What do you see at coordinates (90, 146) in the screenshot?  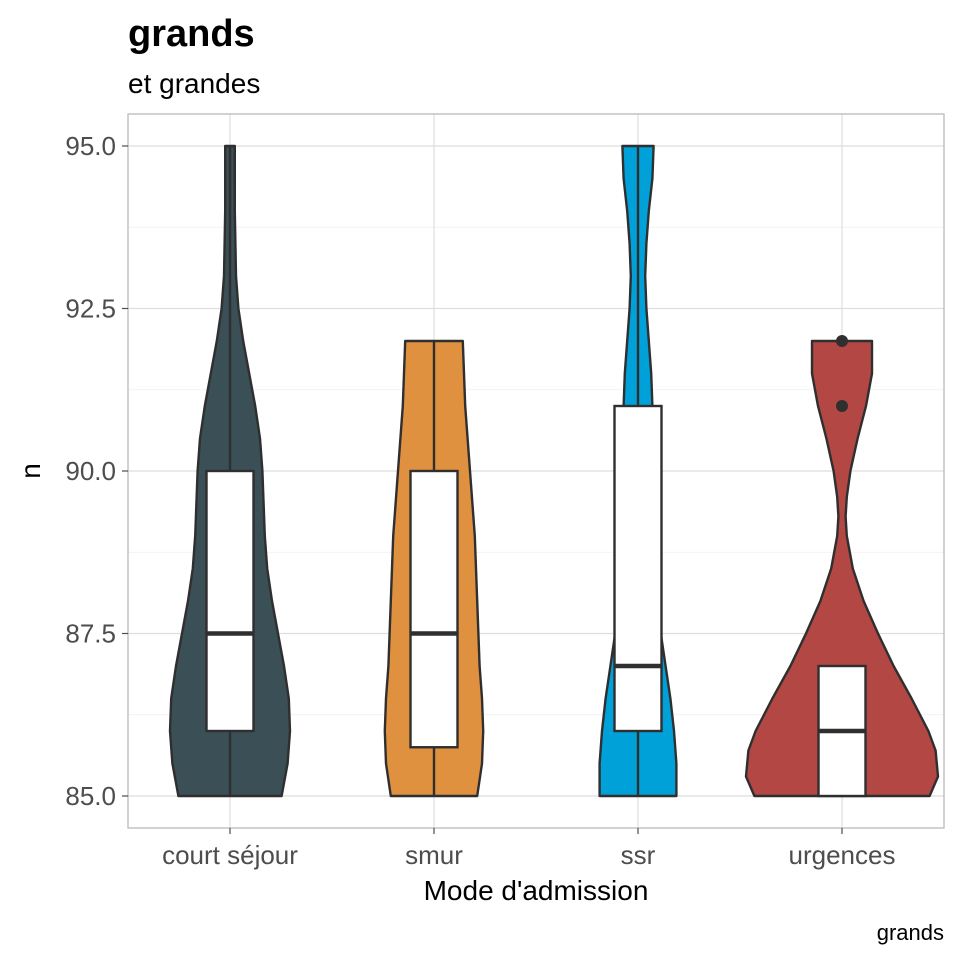 I see `y-tick-label: 95.0` at bounding box center [90, 146].